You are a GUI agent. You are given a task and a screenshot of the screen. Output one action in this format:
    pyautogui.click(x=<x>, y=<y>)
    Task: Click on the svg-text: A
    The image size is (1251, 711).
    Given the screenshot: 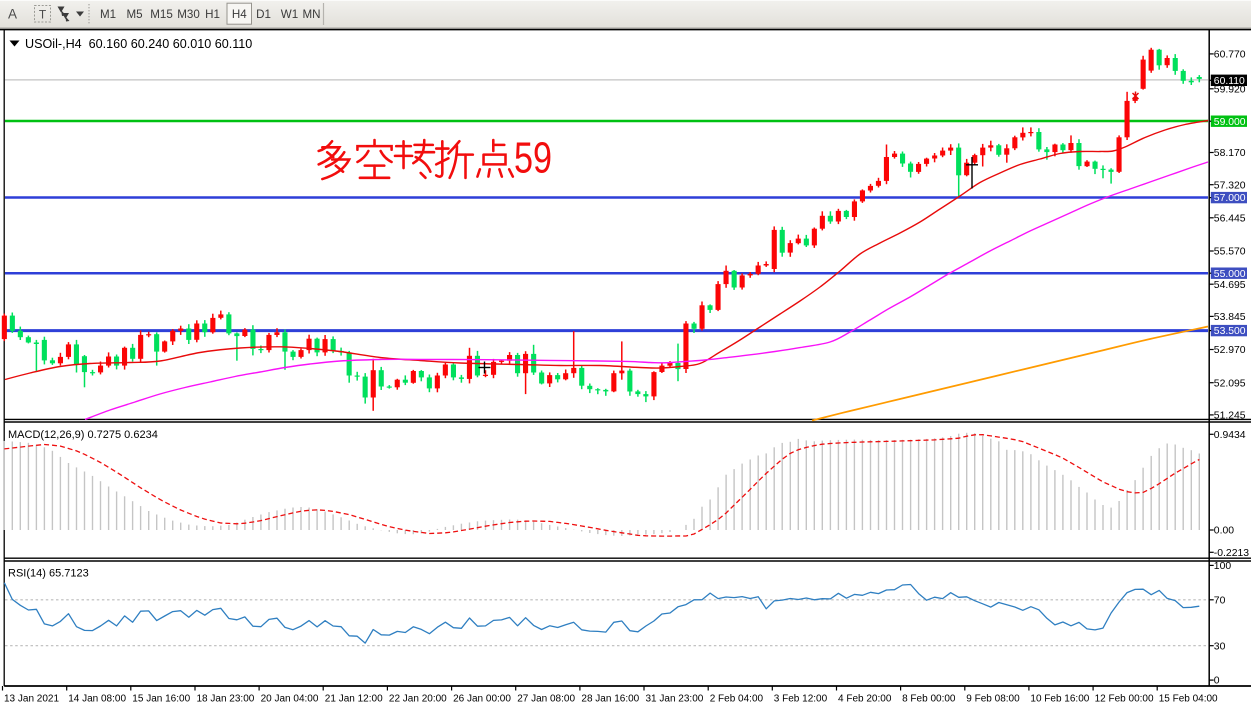 What is the action you would take?
    pyautogui.click(x=12, y=14)
    